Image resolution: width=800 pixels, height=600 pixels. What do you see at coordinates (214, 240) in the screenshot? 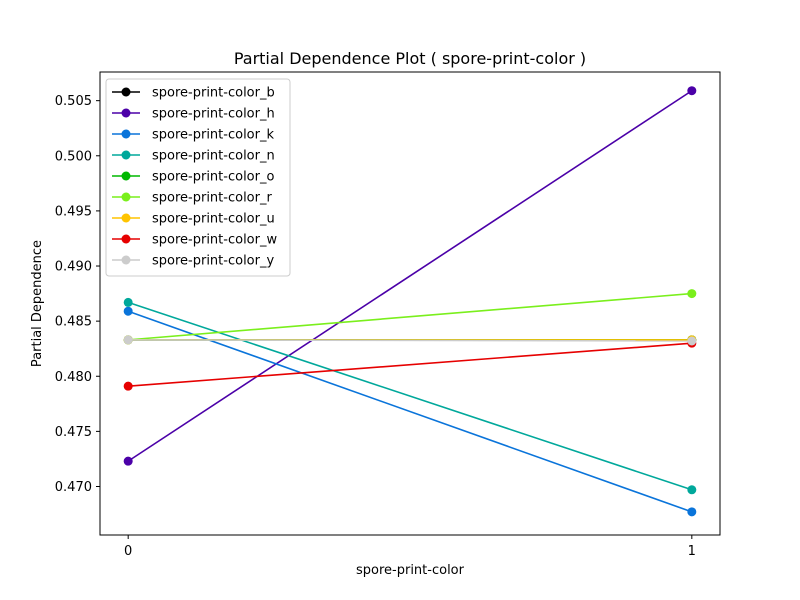
I see `legend-label: spore-print-color_w` at bounding box center [214, 240].